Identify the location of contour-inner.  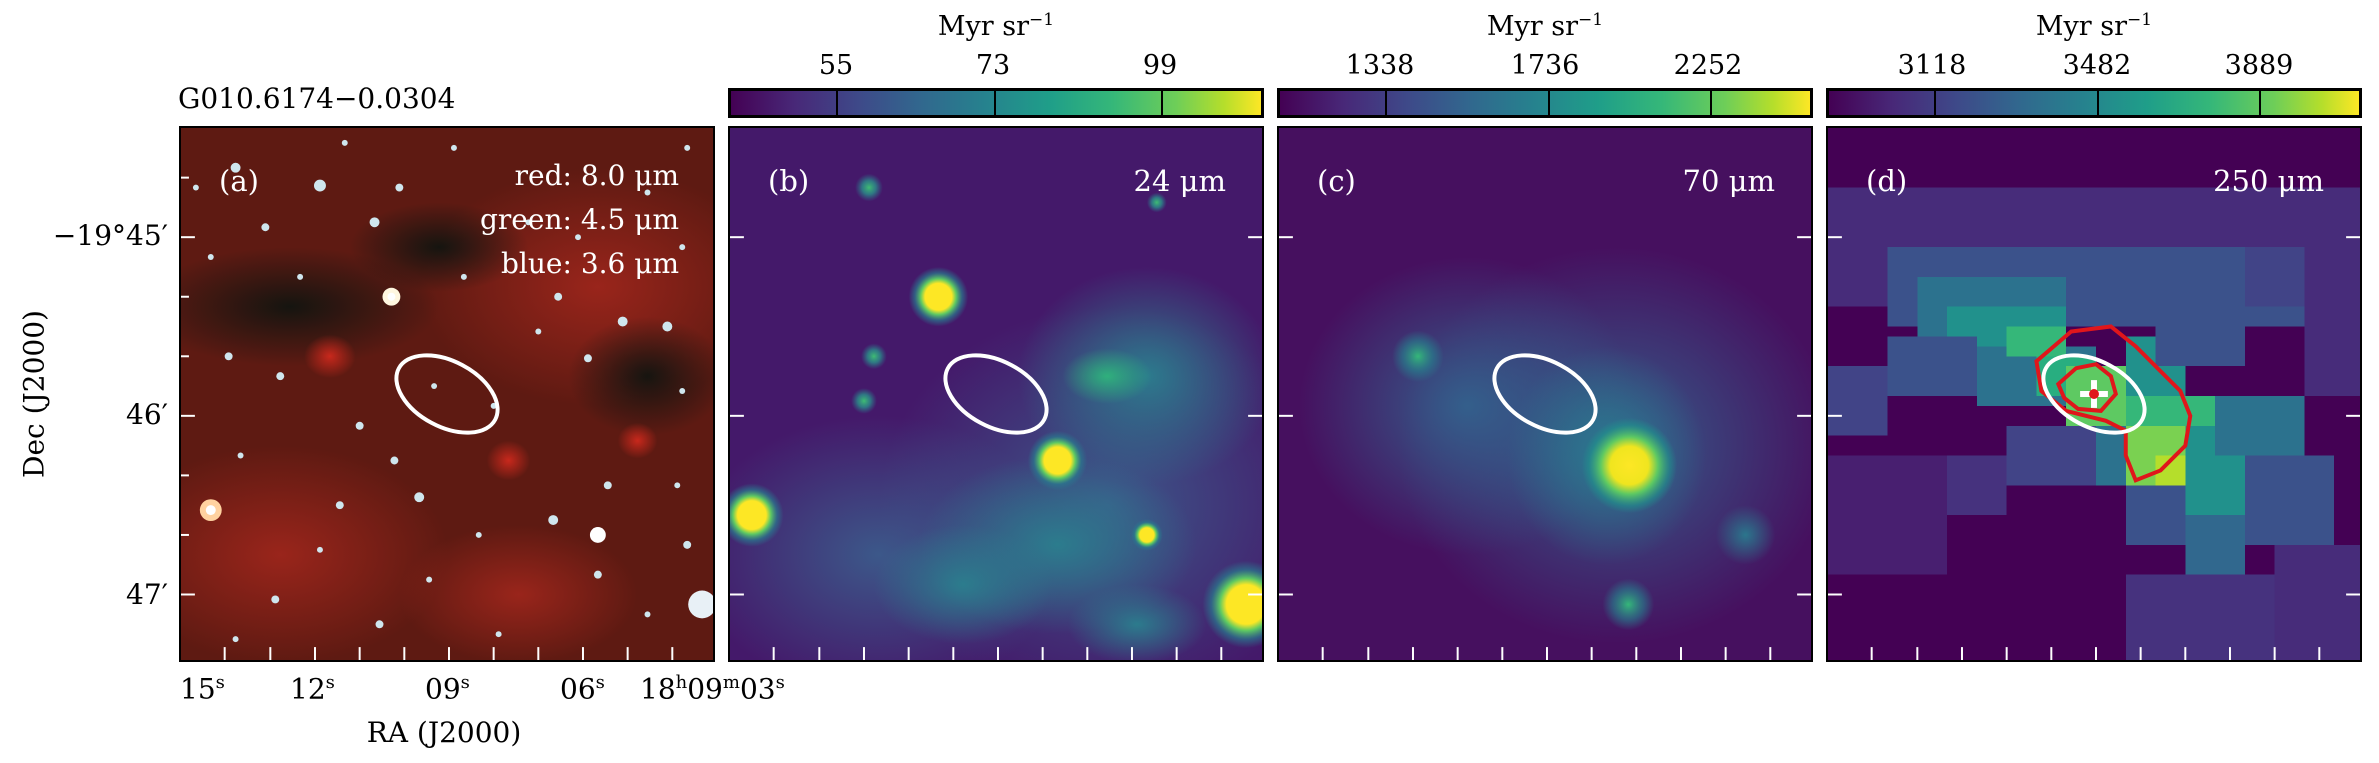
(2087, 387).